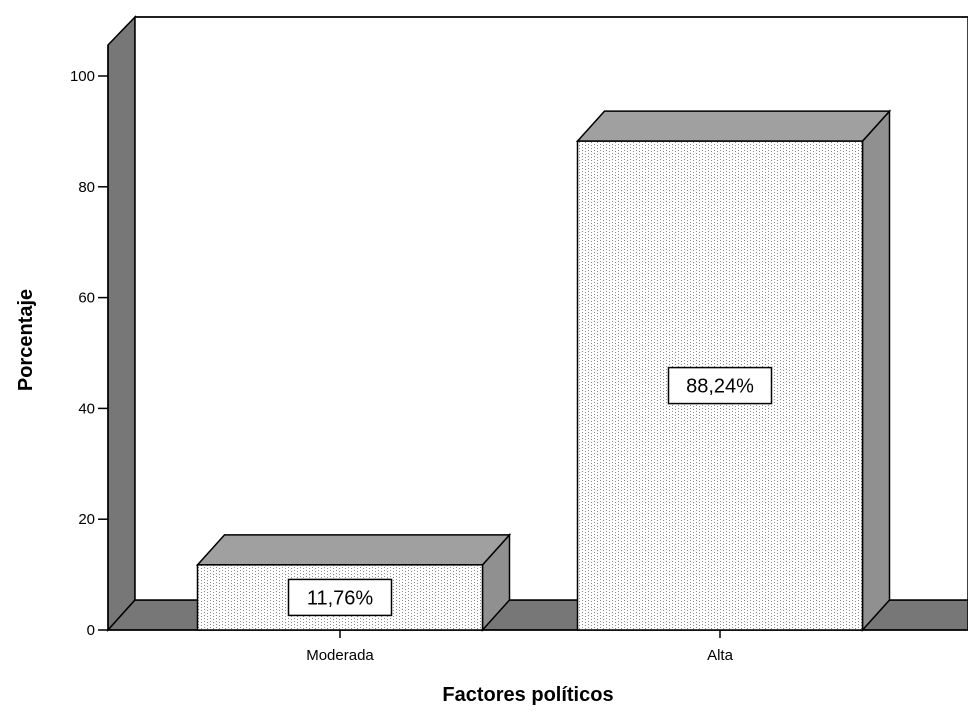  I want to click on left-wall, so click(121, 323).